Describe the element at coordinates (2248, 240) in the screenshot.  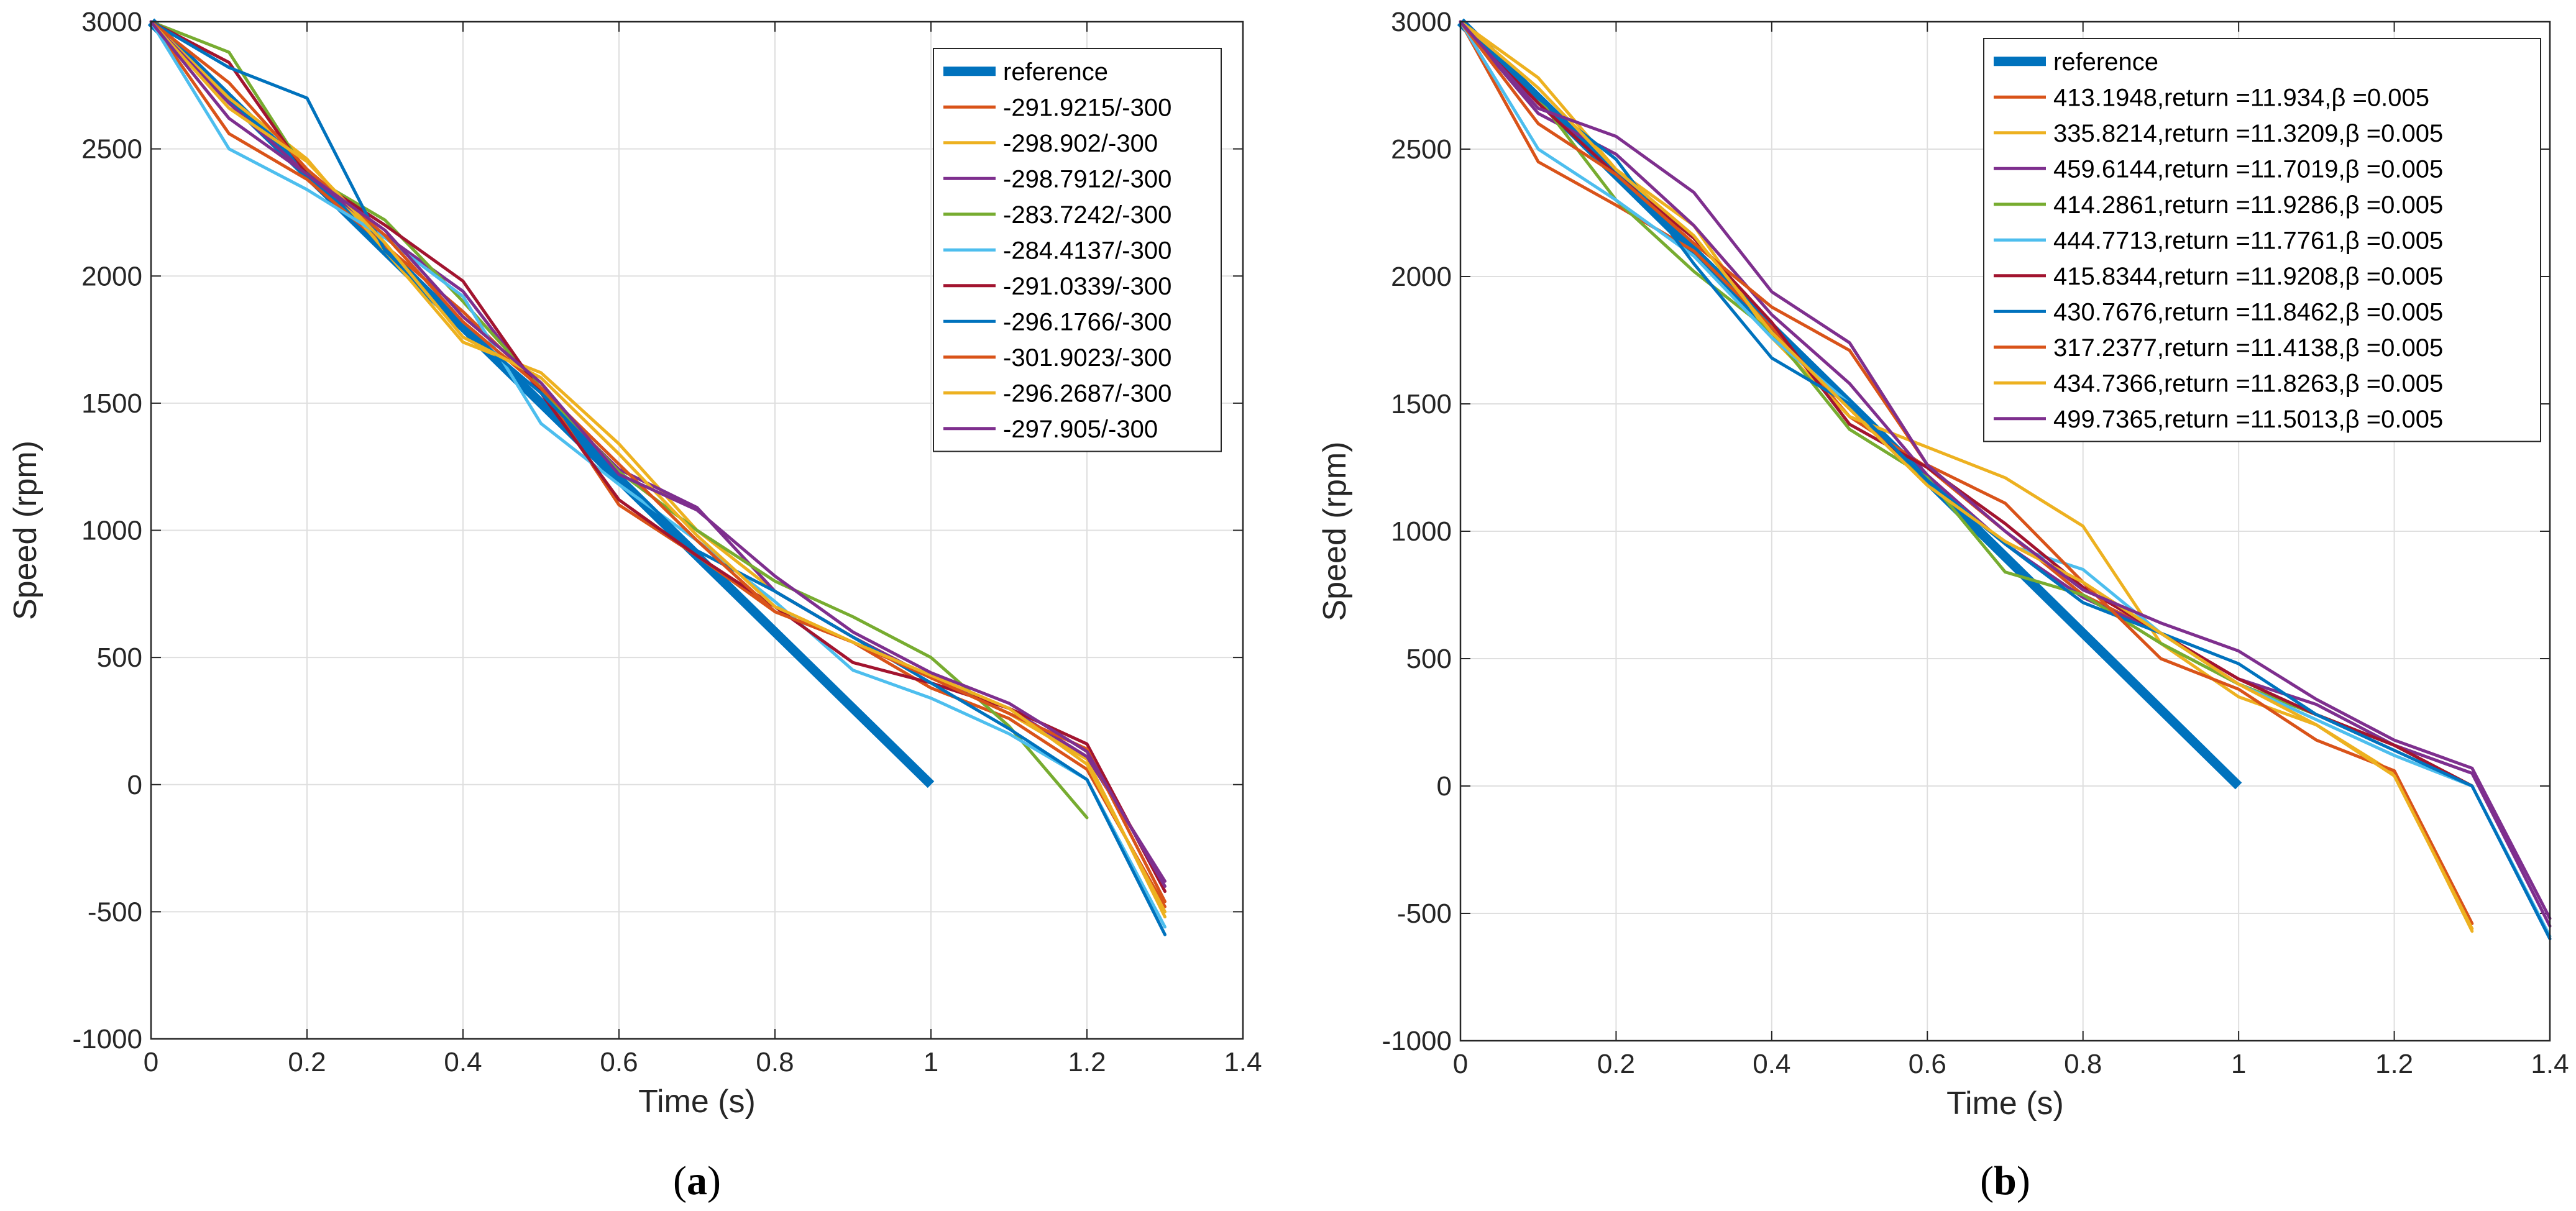
I see `legend-entry: 444.7713,return =11.7761,β =0.005` at that location.